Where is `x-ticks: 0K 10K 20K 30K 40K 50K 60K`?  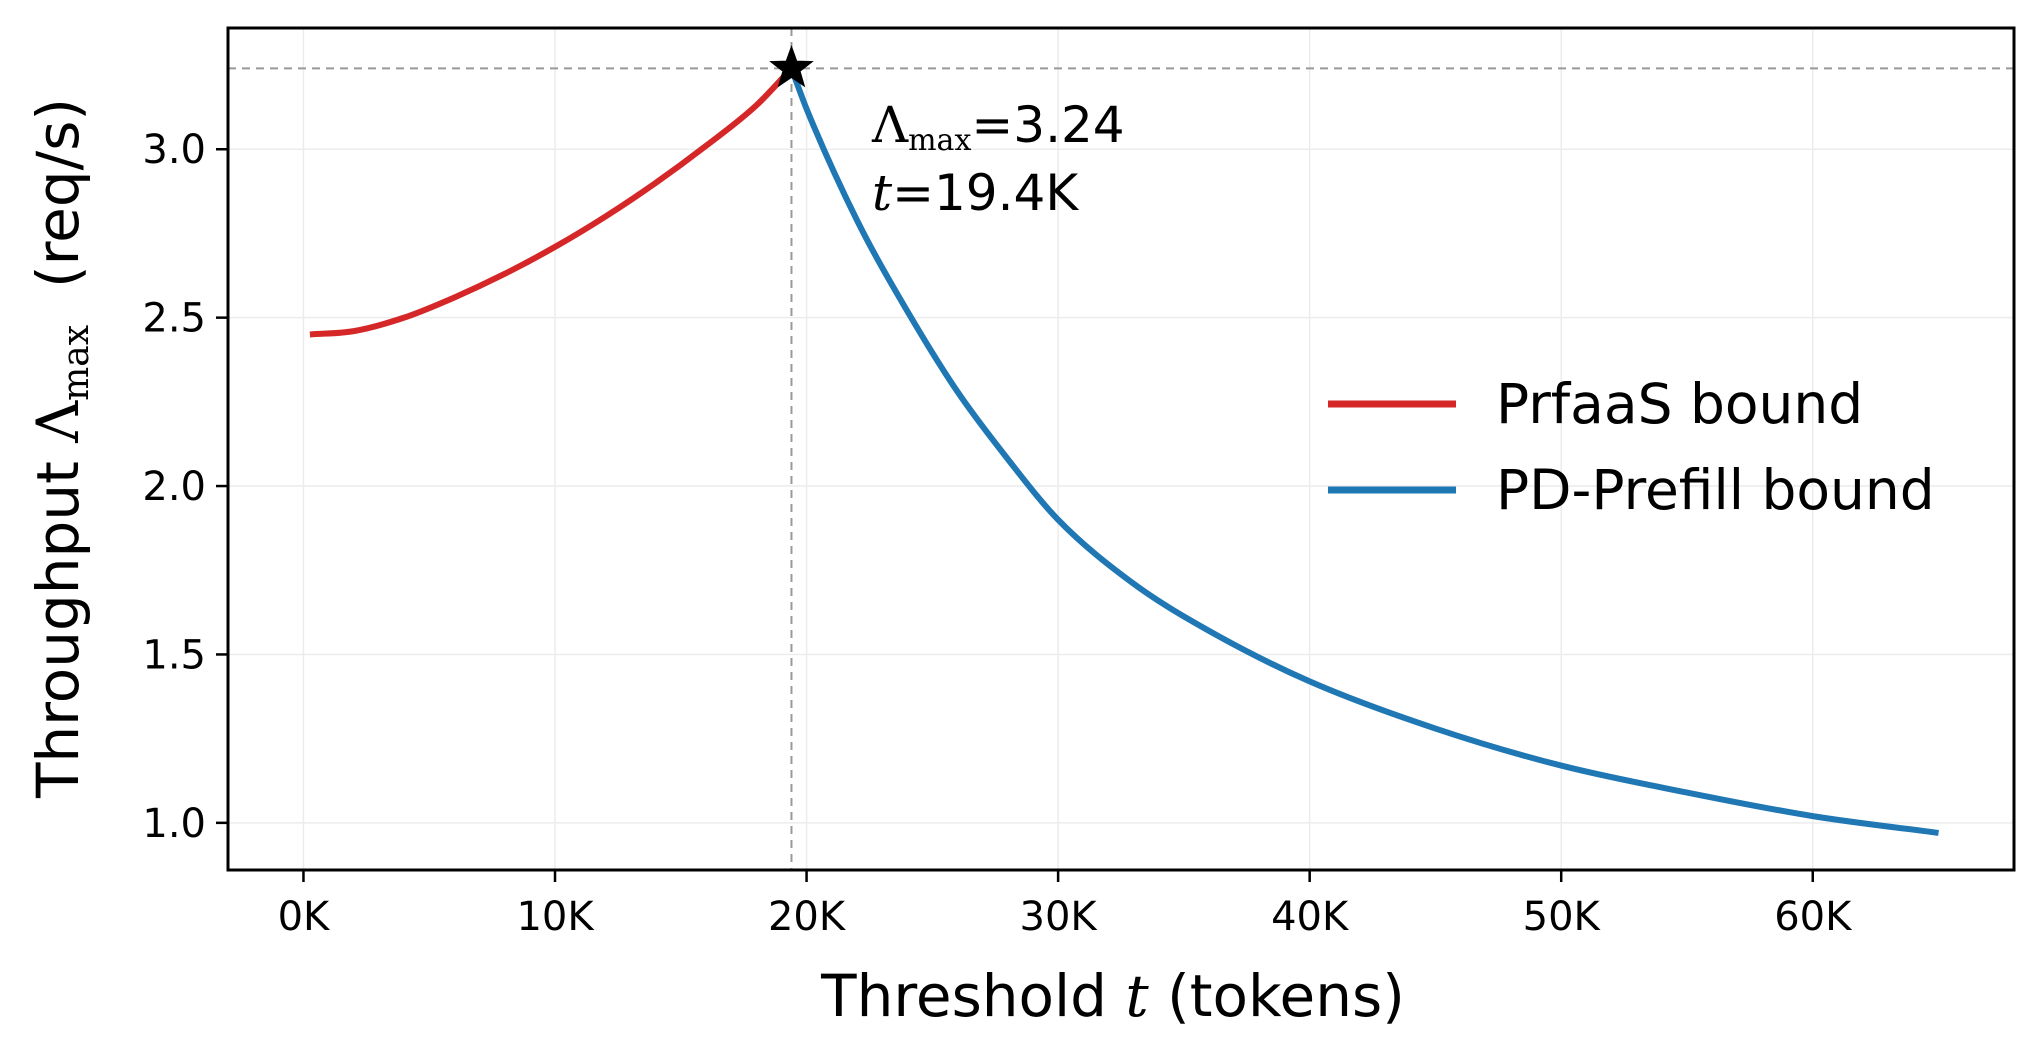 x-ticks: 0K 10K 20K 30K 40K 50K 60K is located at coordinates (1065, 905).